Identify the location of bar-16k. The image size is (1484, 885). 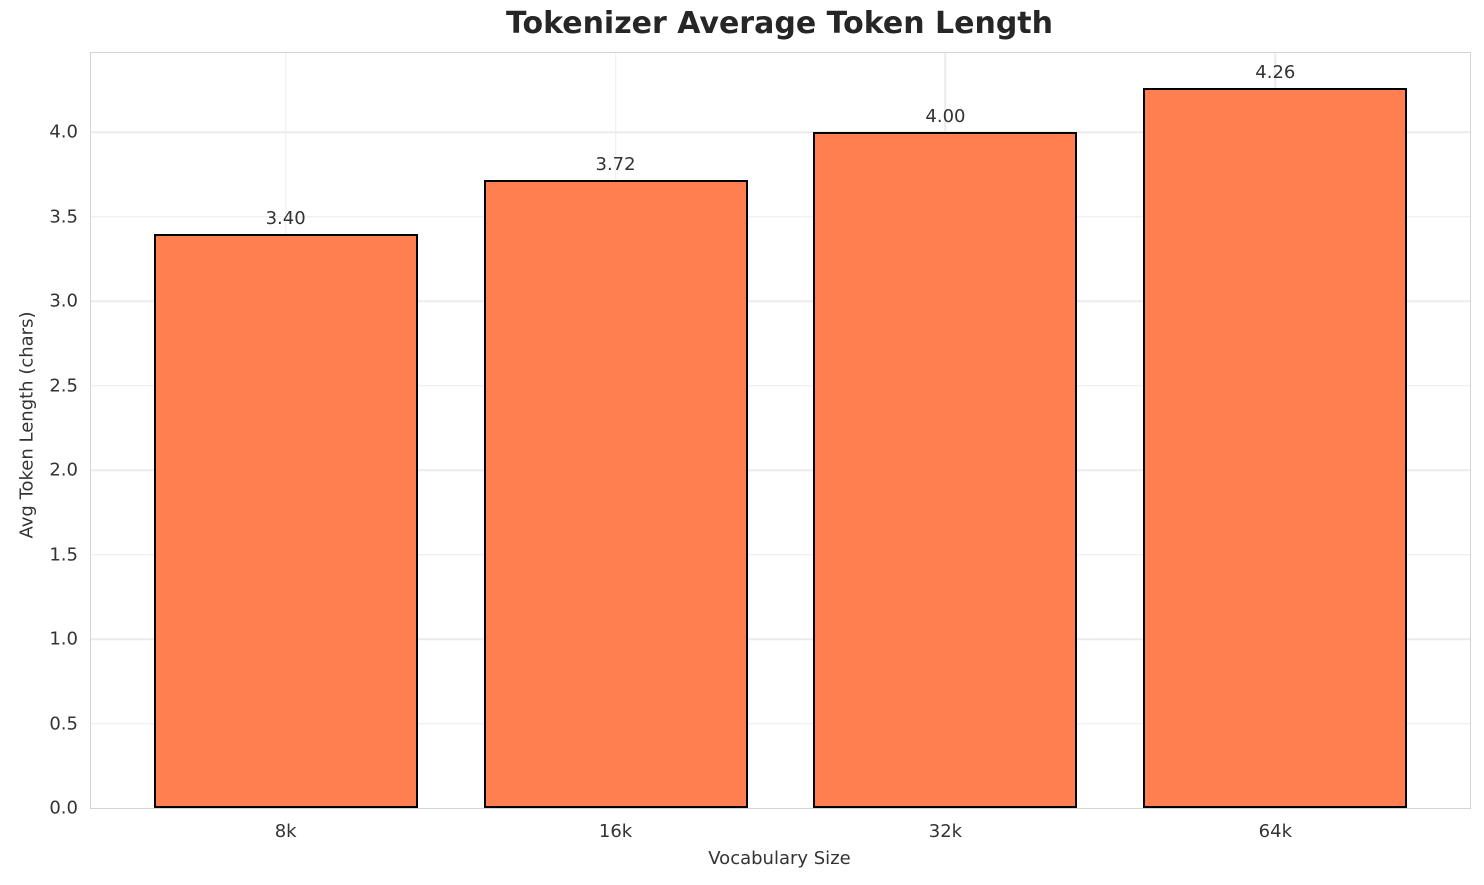
(615, 493).